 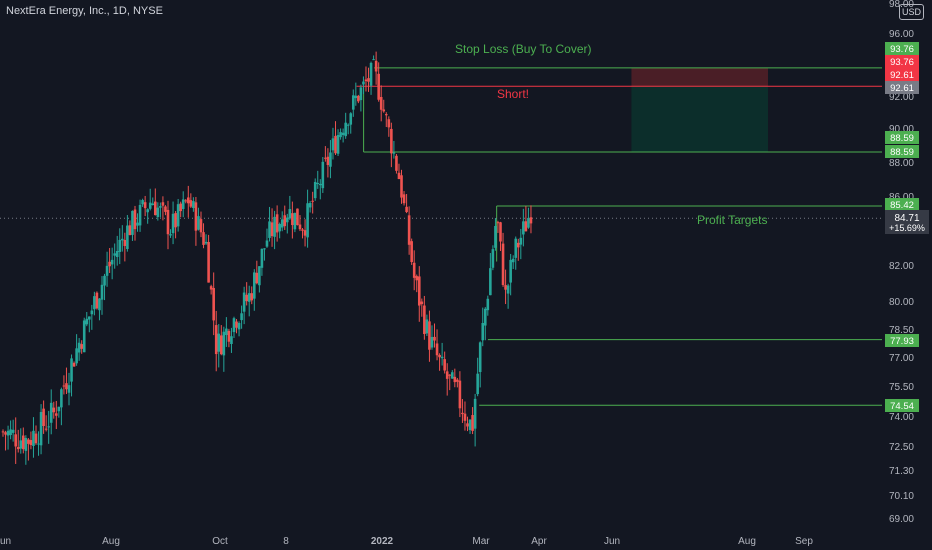 I want to click on price-label-badge: 88.59, so click(x=902, y=151).